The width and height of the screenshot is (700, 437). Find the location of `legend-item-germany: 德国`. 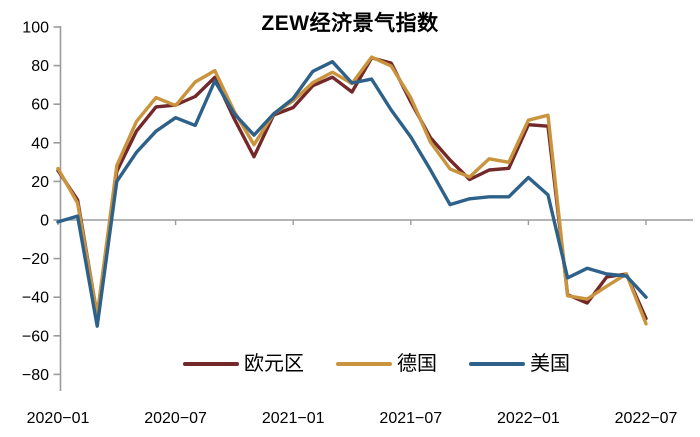

legend-item-germany: 德国 is located at coordinates (386, 364).